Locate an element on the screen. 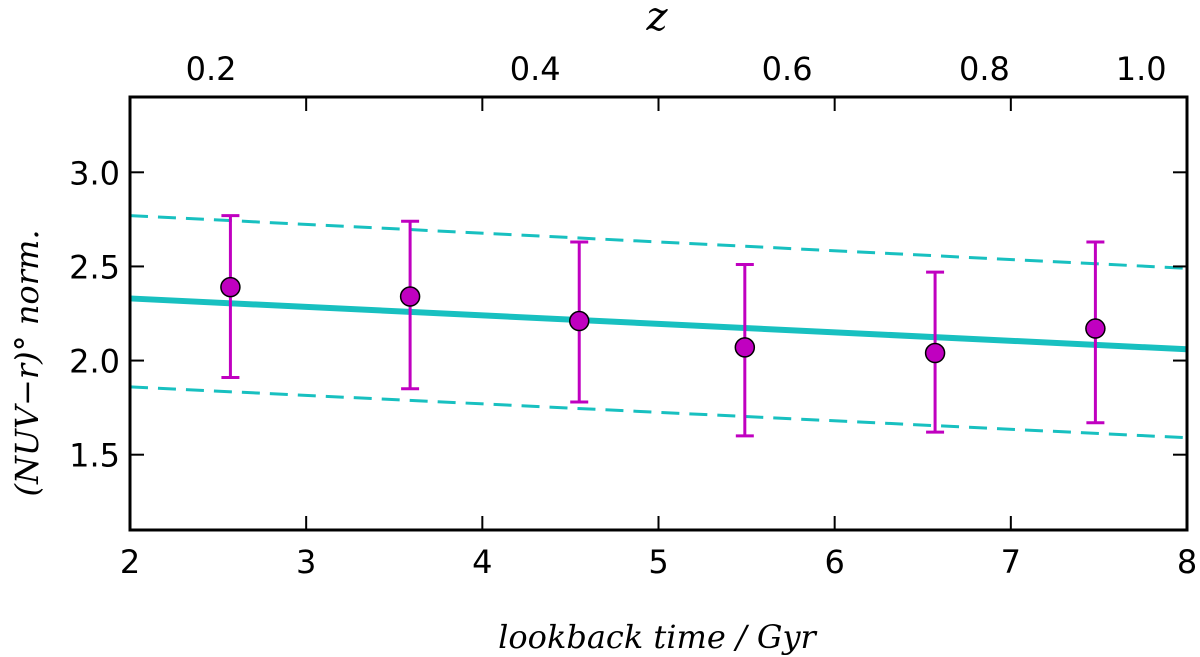 The image size is (1200, 657). y-tick-label-1.5: 1.5 is located at coordinates (94, 456).